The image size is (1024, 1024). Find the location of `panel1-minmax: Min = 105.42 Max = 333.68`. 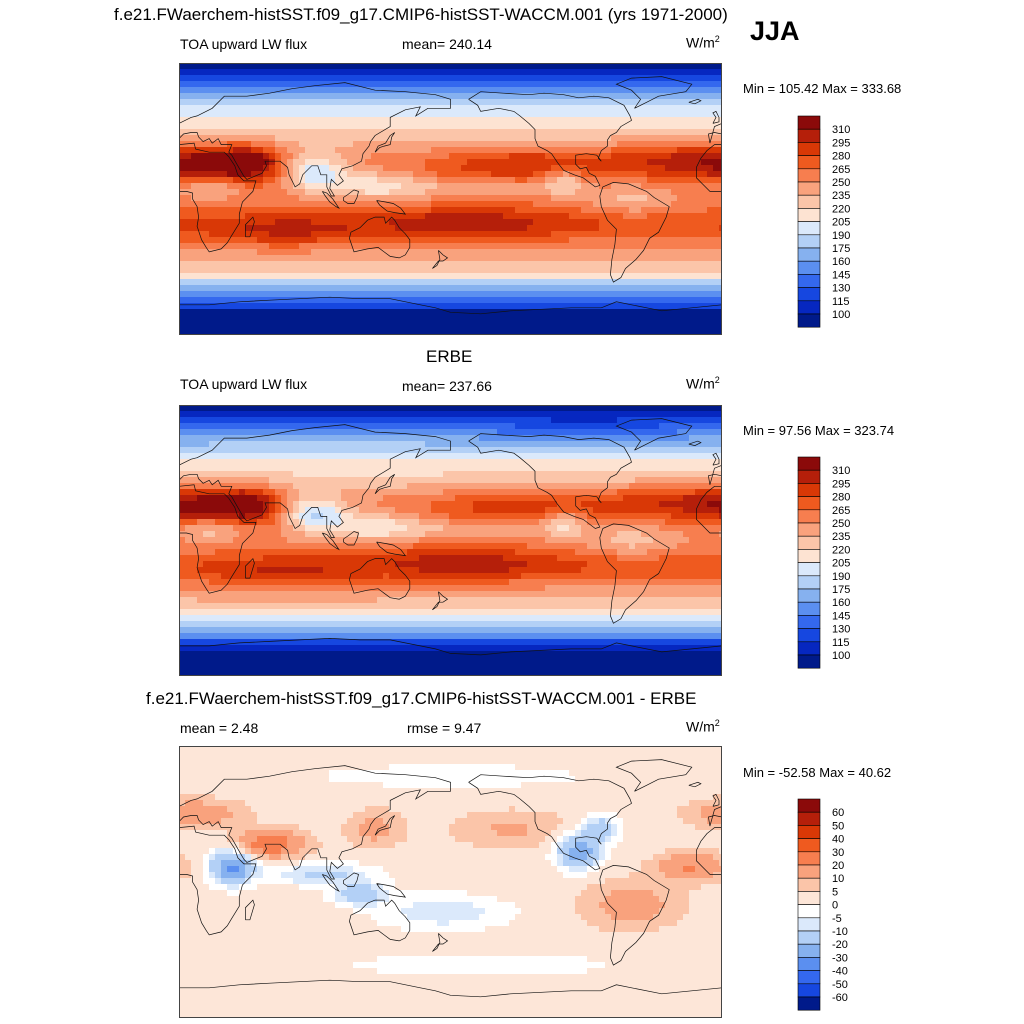

panel1-minmax: Min = 105.42 Max = 333.68 is located at coordinates (822, 88).